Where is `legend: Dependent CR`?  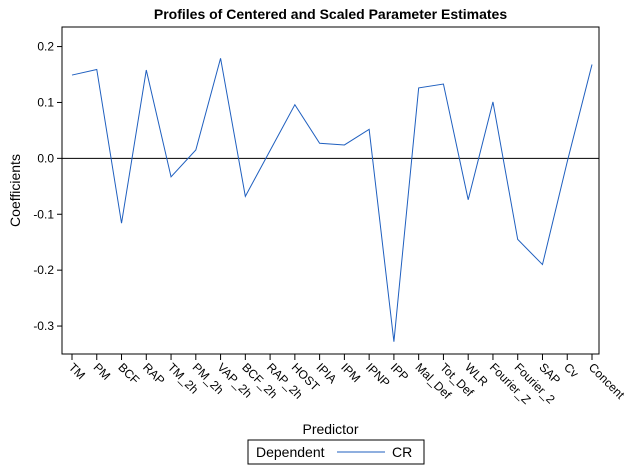 legend: Dependent CR is located at coordinates (336, 452).